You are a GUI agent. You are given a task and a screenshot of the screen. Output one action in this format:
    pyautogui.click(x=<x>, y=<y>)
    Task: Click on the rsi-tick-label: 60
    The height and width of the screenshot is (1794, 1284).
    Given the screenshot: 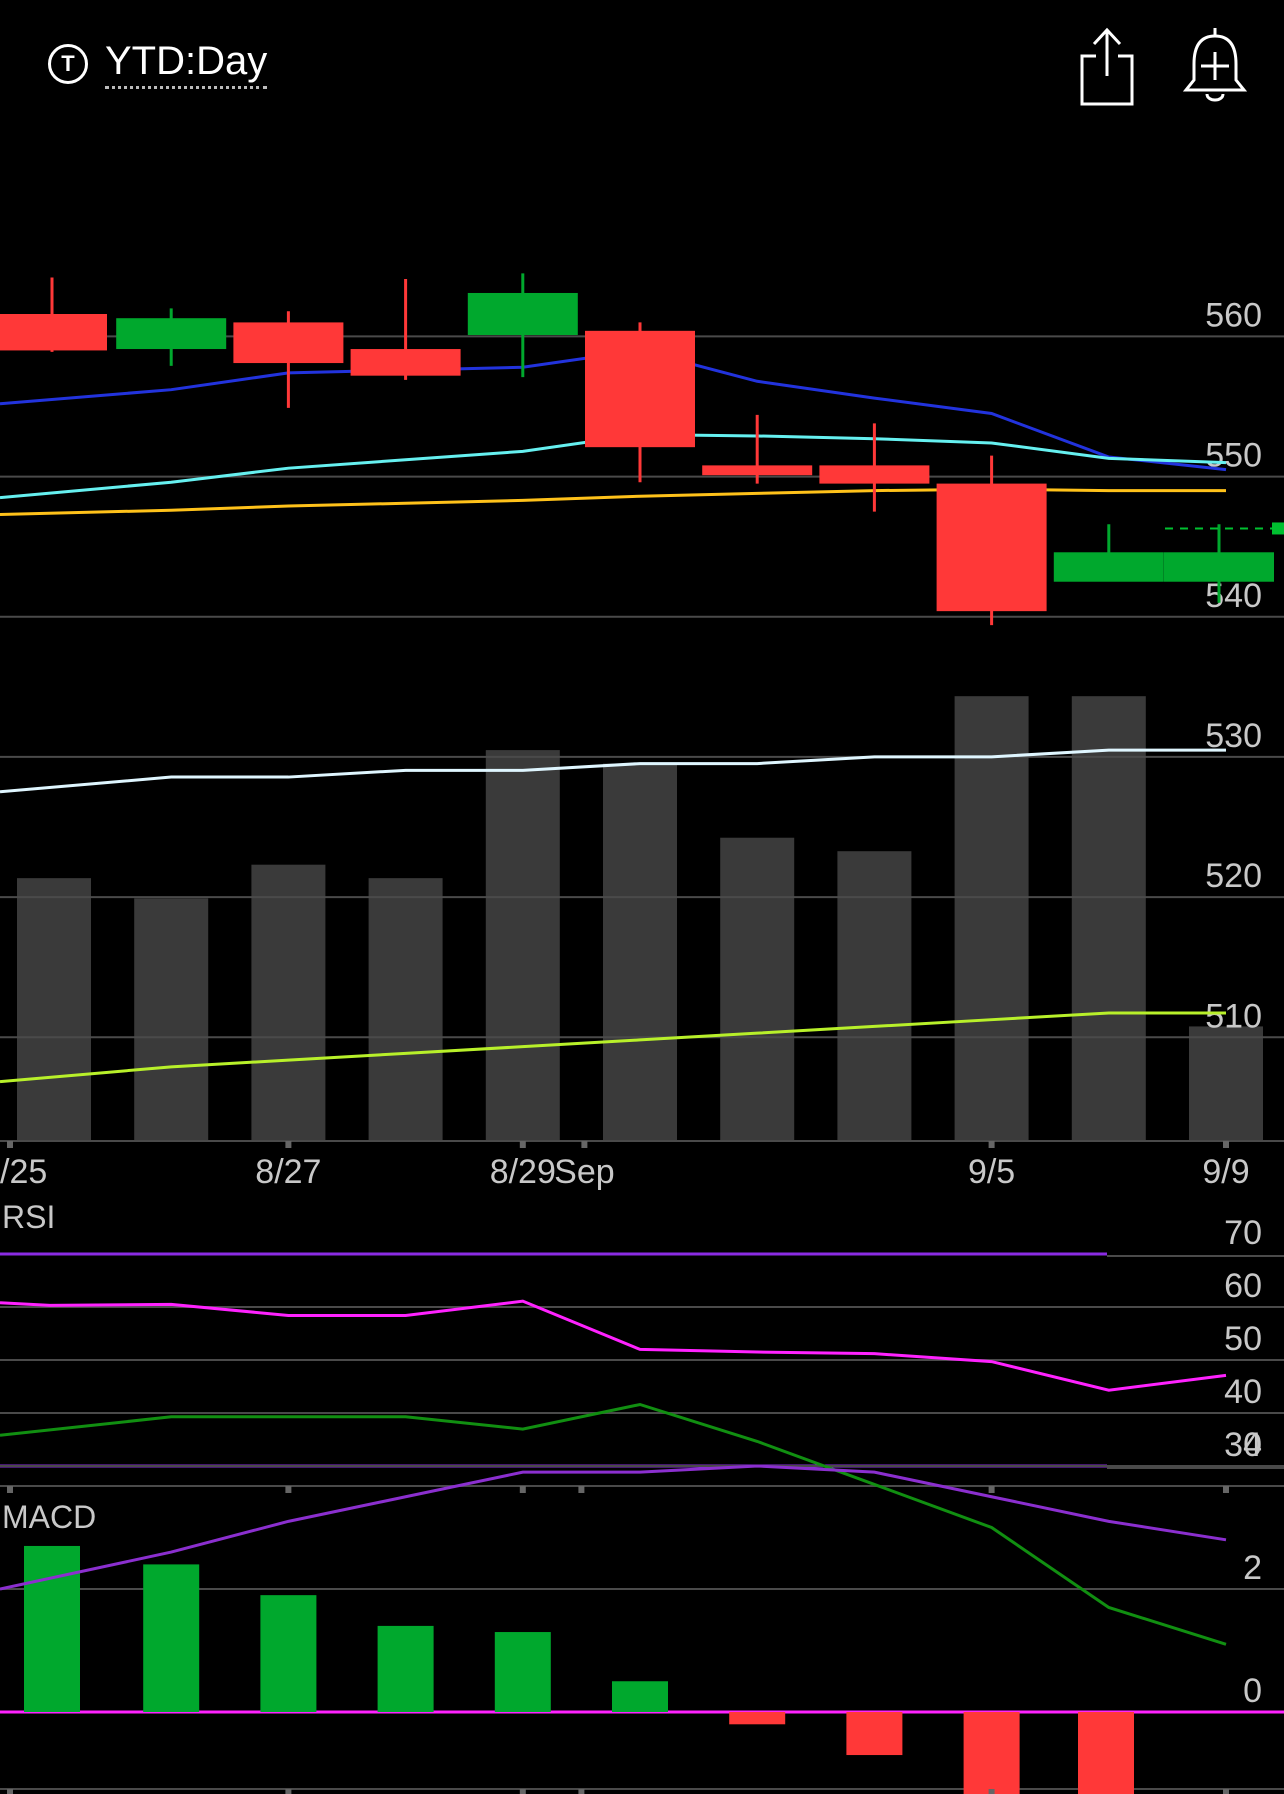 What is the action you would take?
    pyautogui.click(x=1243, y=1286)
    